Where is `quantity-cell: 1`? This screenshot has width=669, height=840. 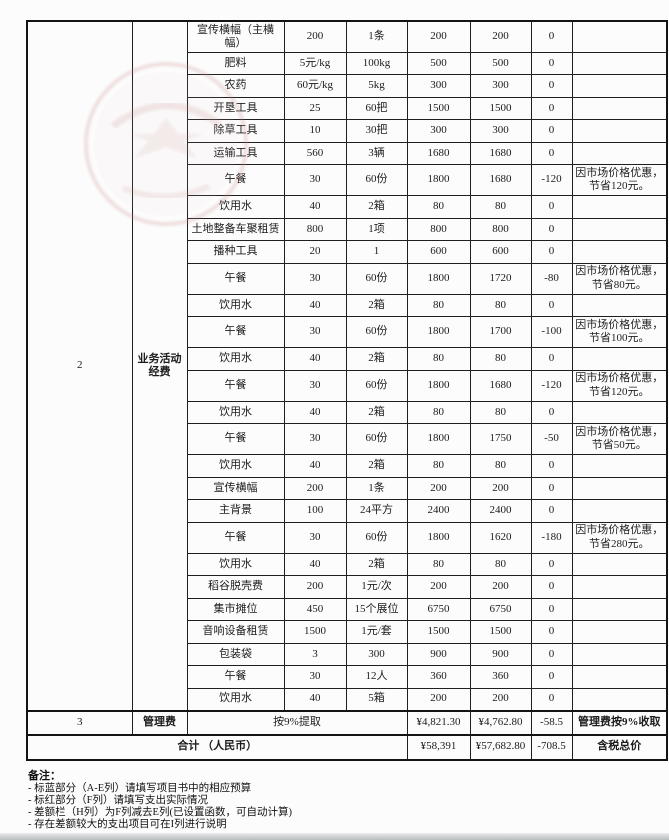
quantity-cell: 1 is located at coordinates (376, 252).